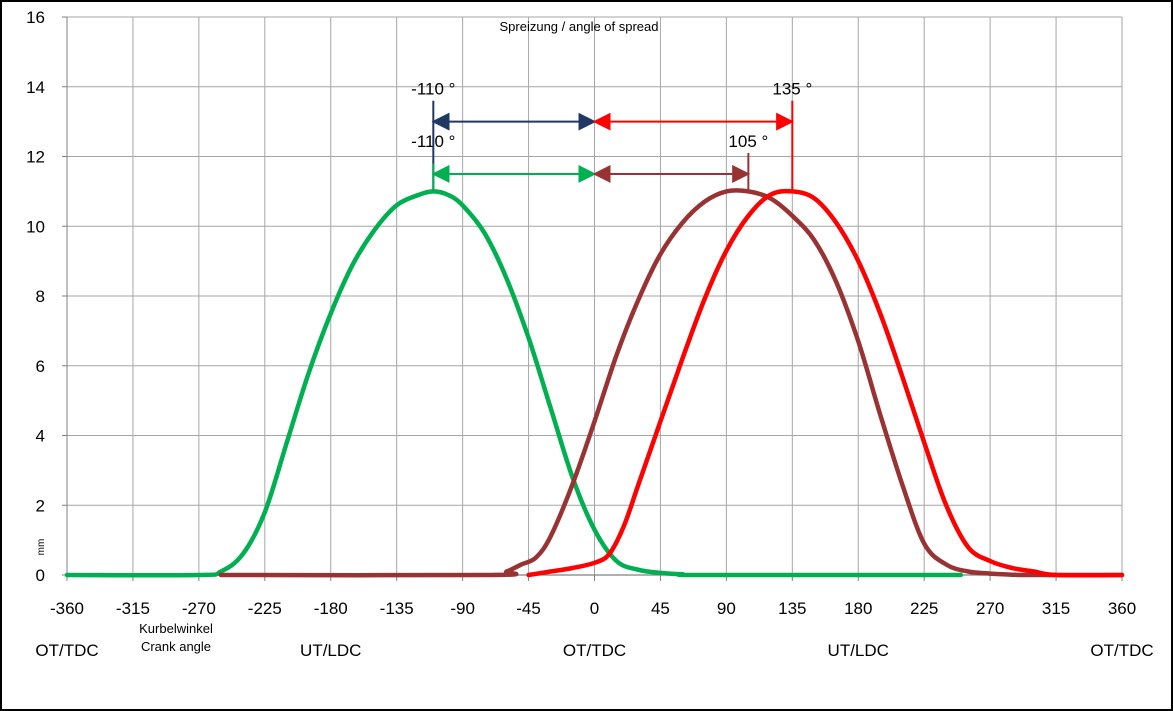 This screenshot has height=711, width=1173. I want to click on x-tick-label: -180, so click(331, 608).